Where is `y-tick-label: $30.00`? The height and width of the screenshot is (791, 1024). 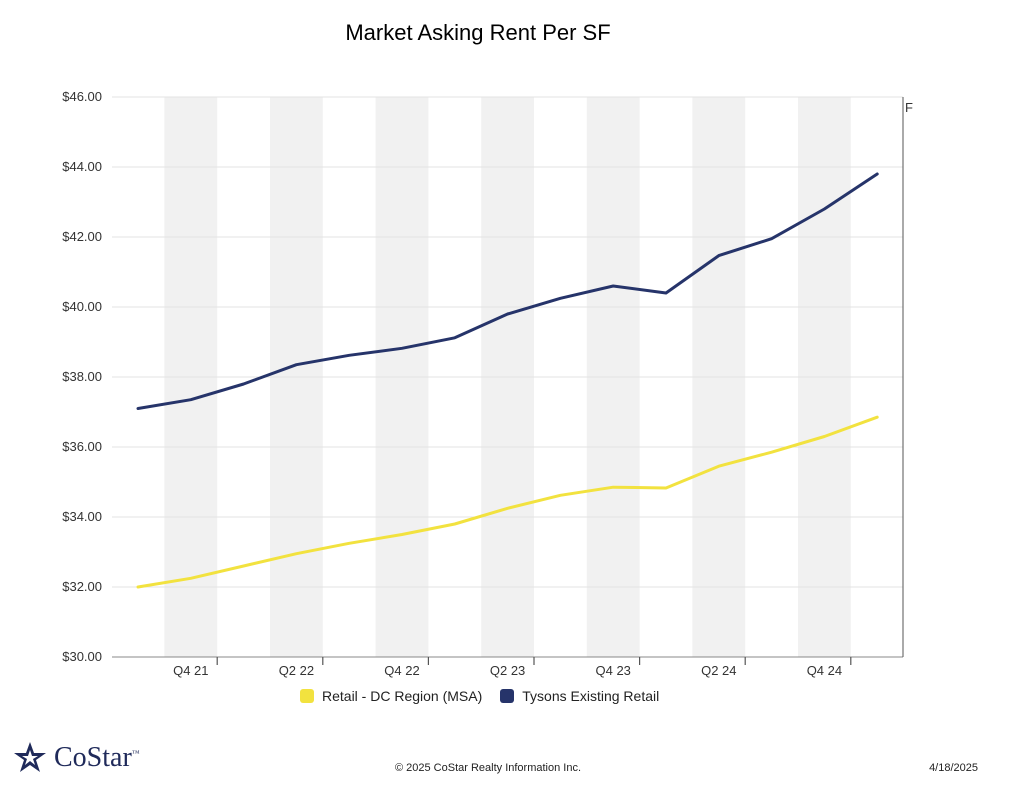
y-tick-label: $30.00 is located at coordinates (82, 656).